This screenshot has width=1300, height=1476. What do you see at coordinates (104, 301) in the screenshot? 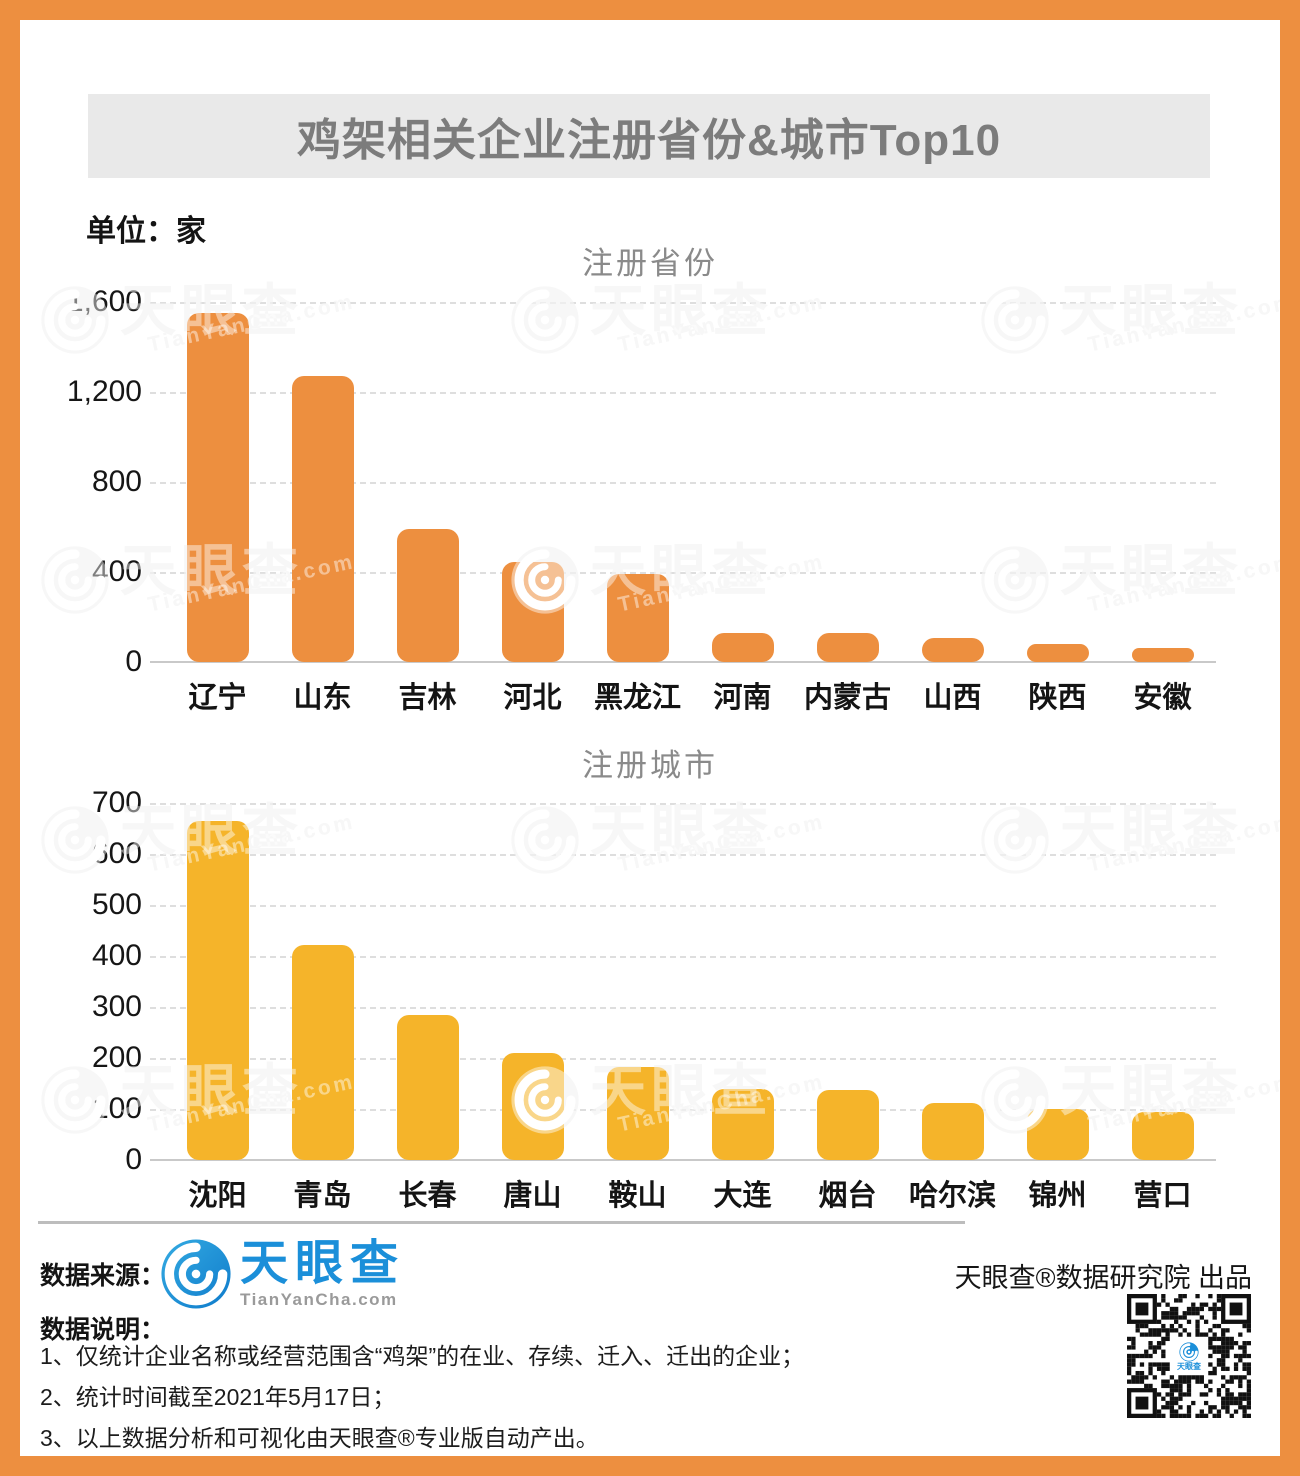
I see `y-tick-label: 1,600` at bounding box center [104, 301].